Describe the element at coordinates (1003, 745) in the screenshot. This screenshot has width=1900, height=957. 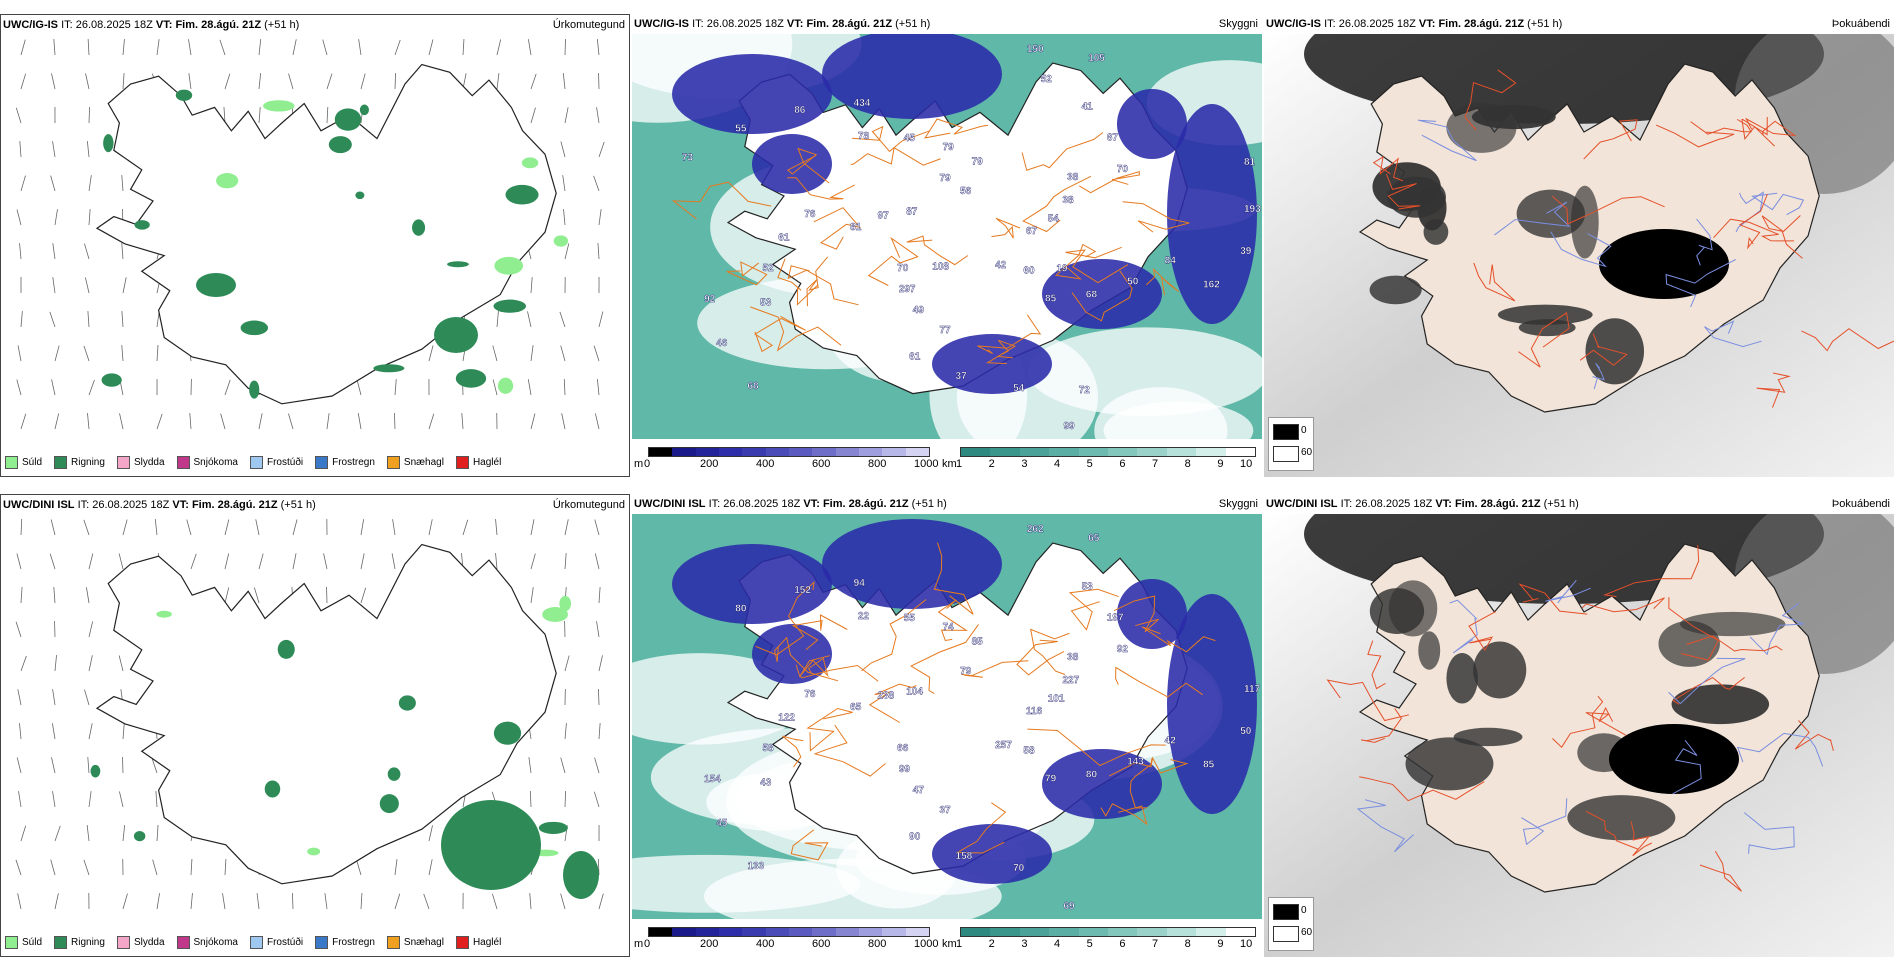
I see `ceiling-value-label: 257` at that location.